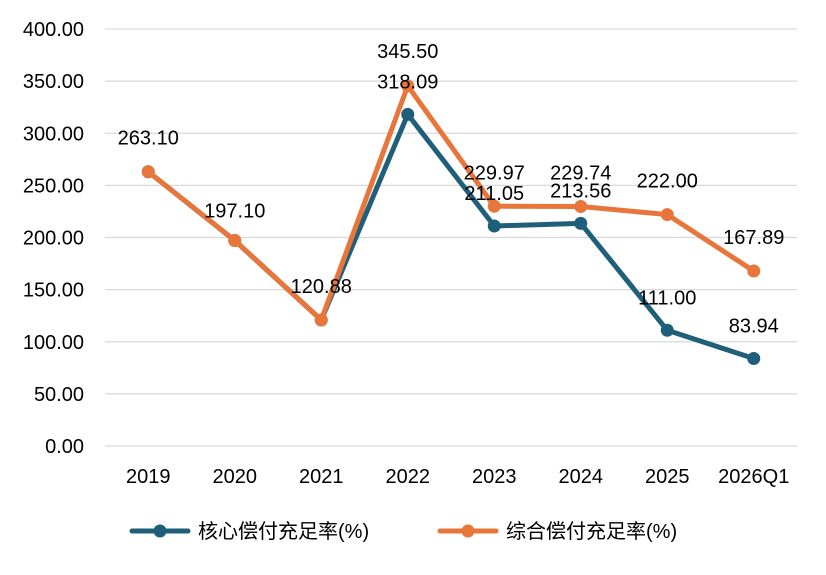  I want to click on x-tick-label: 2025, so click(667, 477).